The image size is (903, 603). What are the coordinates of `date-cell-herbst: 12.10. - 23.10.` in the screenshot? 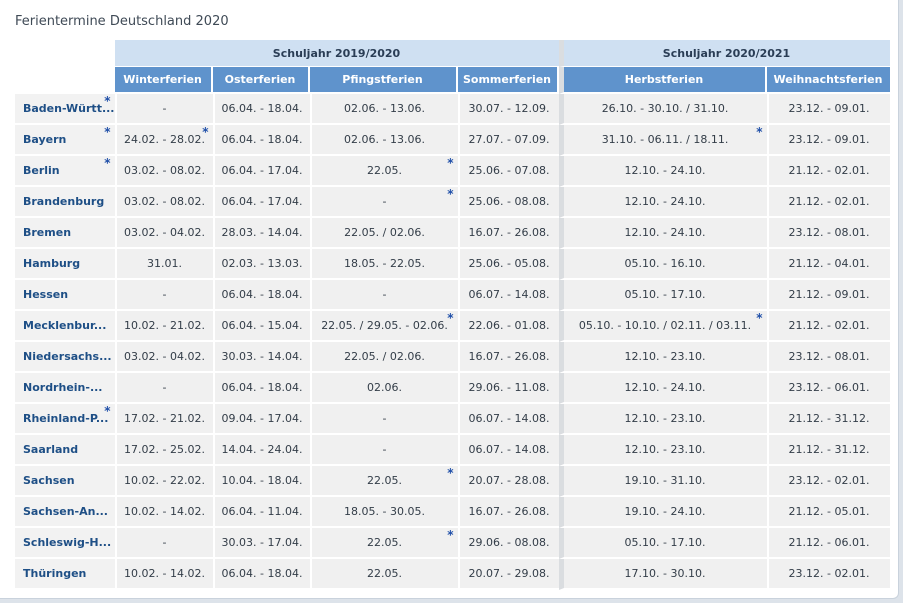 It's located at (662, 450).